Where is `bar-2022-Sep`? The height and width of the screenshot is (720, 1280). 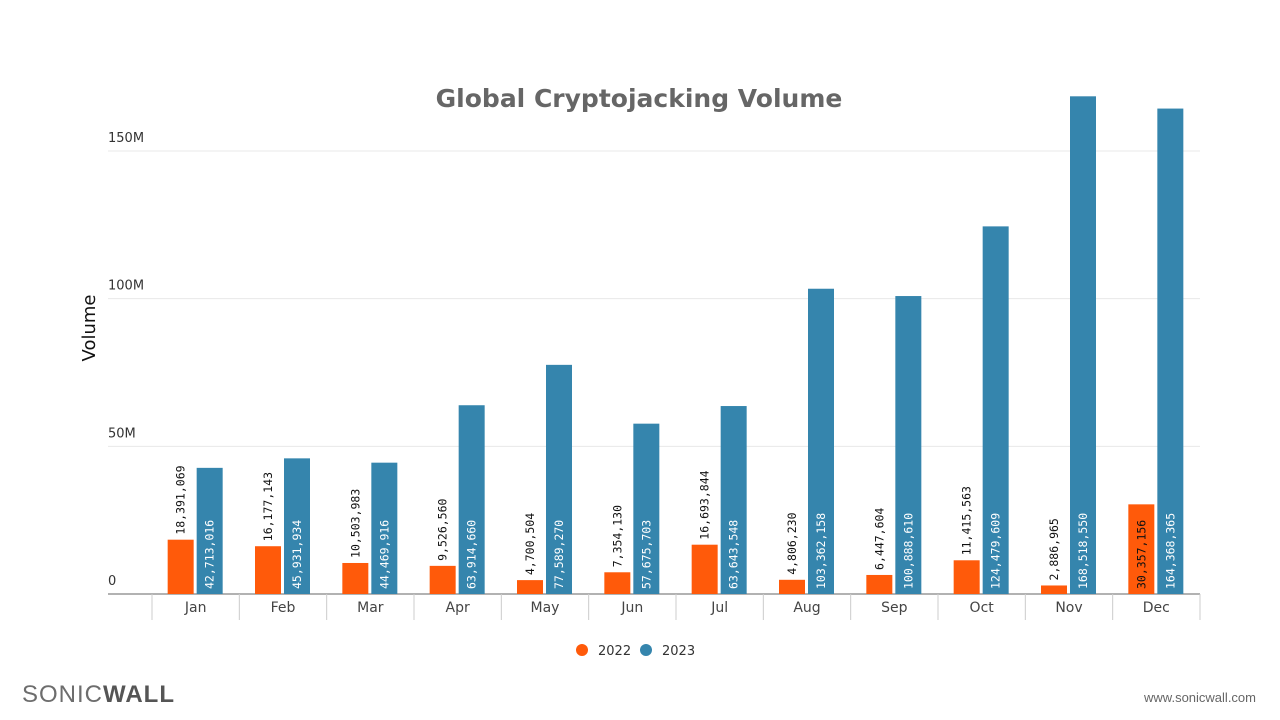 bar-2022-Sep is located at coordinates (879, 584).